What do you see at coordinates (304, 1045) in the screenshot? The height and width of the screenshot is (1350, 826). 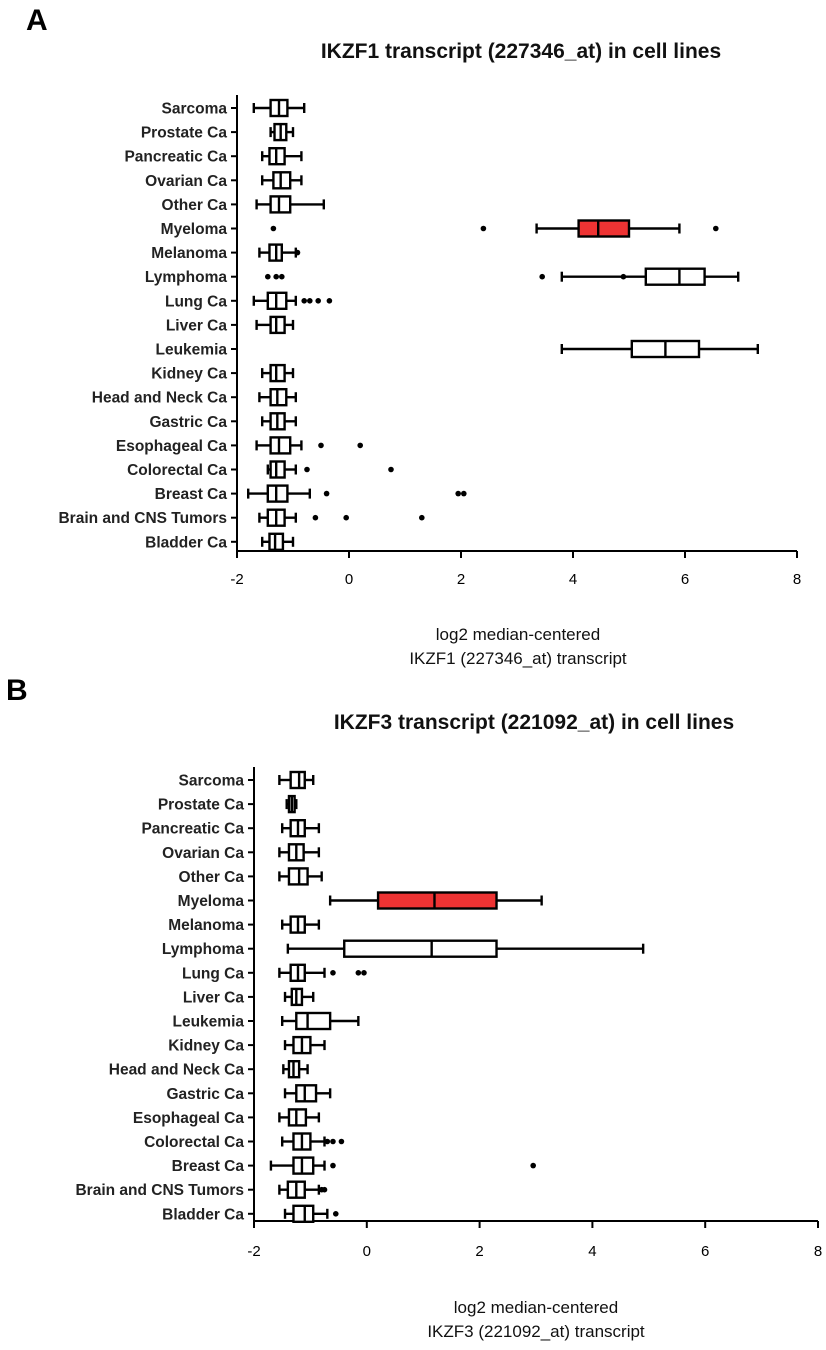 I see `box-kidney-ca` at bounding box center [304, 1045].